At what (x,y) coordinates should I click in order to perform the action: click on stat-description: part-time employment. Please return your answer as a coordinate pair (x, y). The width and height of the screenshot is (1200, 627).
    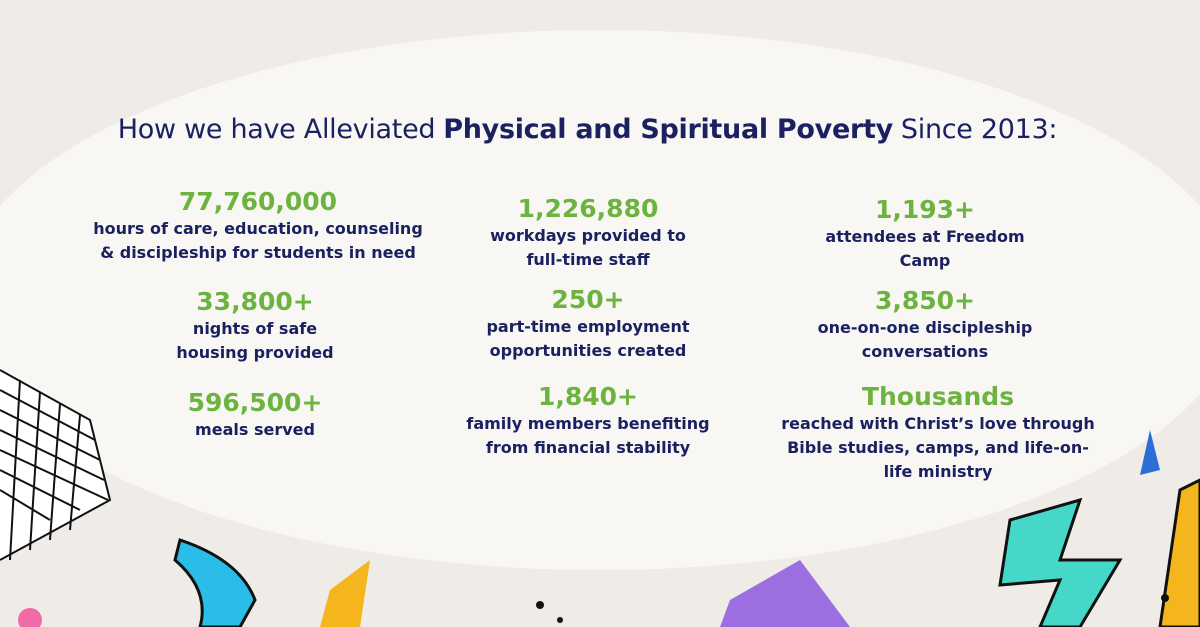
    Looking at the image, I should click on (588, 326).